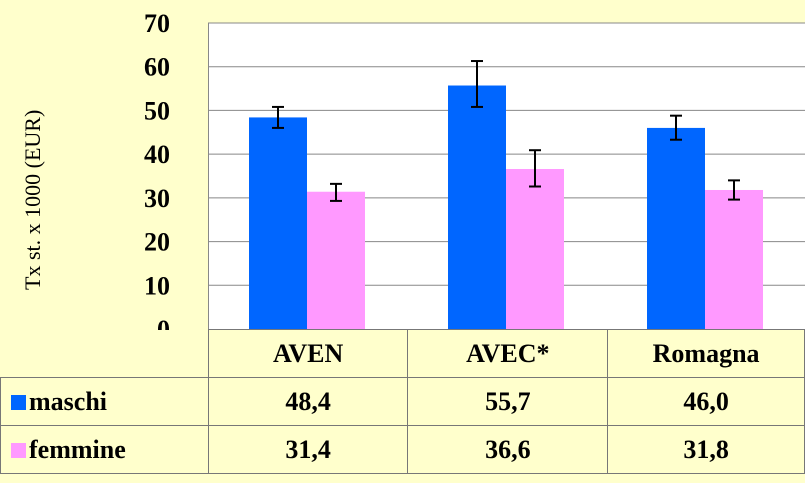 The image size is (805, 483). What do you see at coordinates (32, 199) in the screenshot?
I see `y-axis-label: Tx st. x 1000 (EUR)` at bounding box center [32, 199].